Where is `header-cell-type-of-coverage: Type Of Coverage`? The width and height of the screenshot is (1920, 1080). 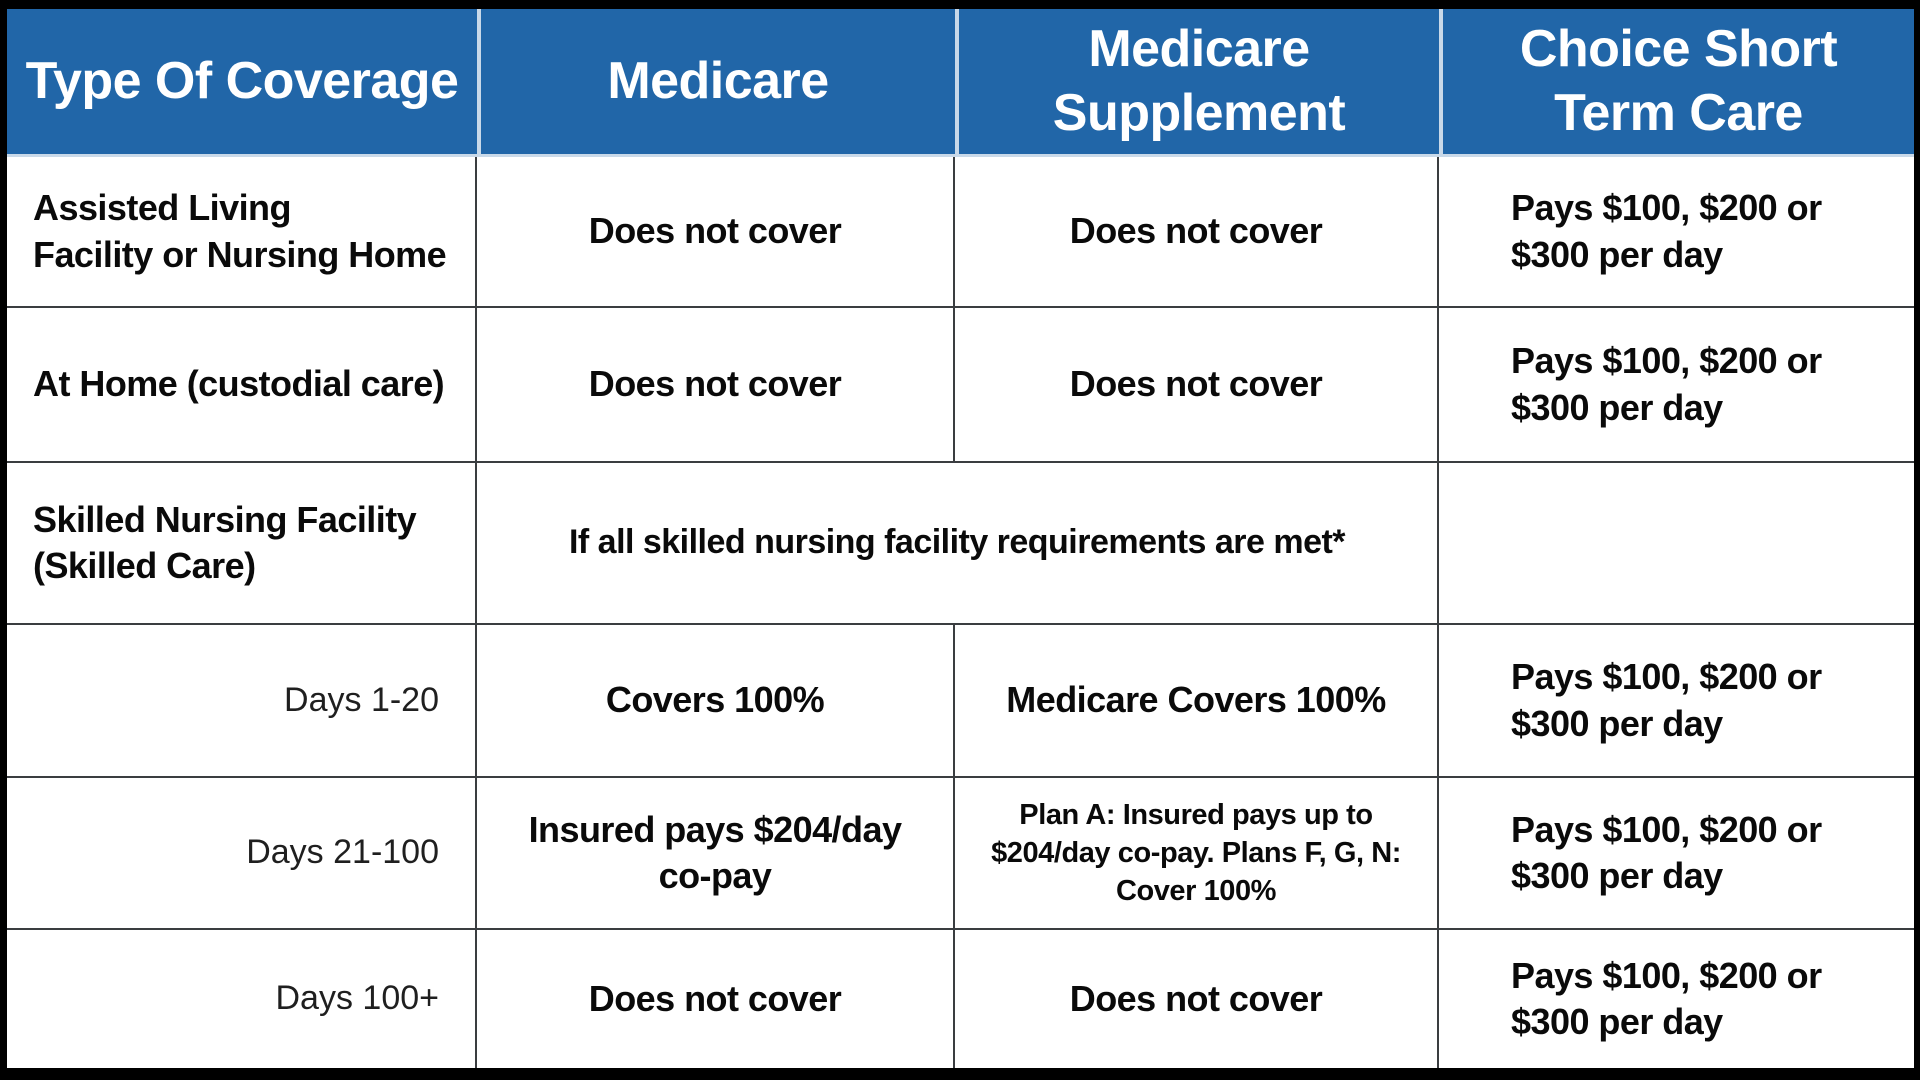
header-cell-type-of-coverage: Type Of Coverage is located at coordinates (242, 83).